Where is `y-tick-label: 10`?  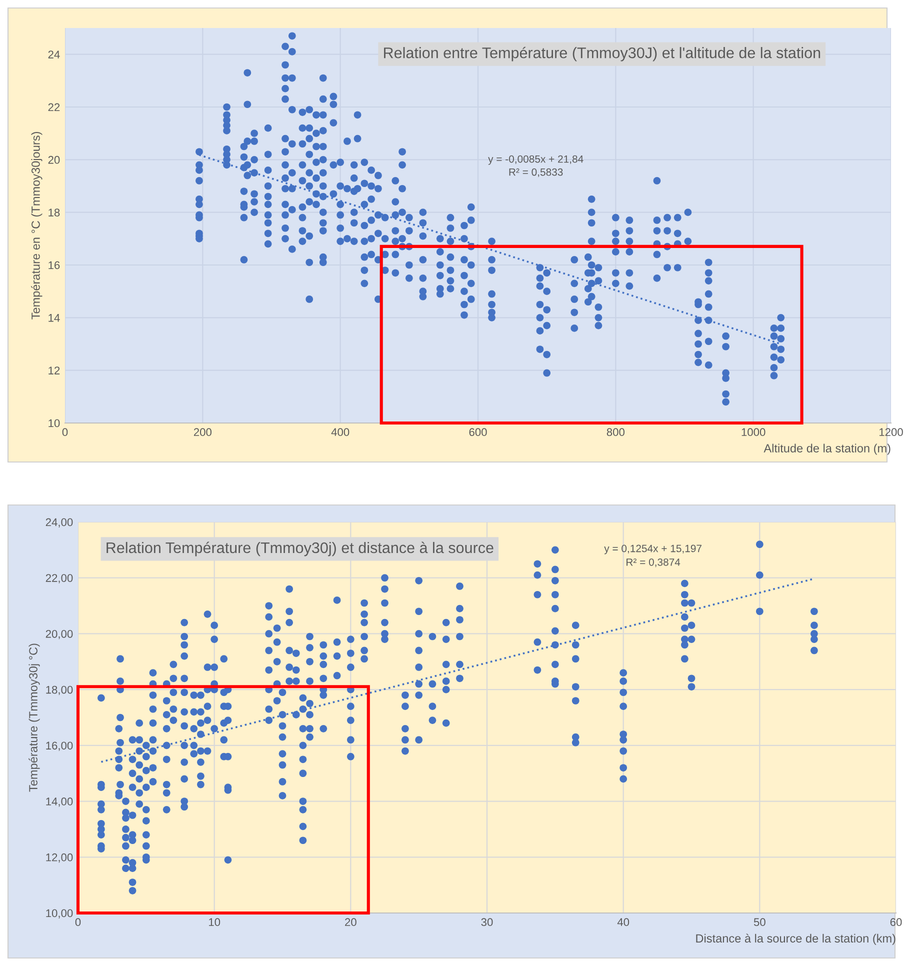
y-tick-label: 10 is located at coordinates (54, 423).